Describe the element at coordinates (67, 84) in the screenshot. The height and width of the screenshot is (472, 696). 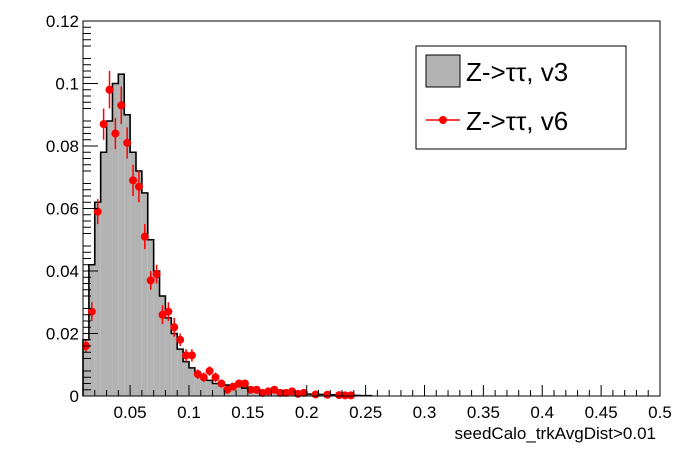
I see `y-tick-label: 0.1` at that location.